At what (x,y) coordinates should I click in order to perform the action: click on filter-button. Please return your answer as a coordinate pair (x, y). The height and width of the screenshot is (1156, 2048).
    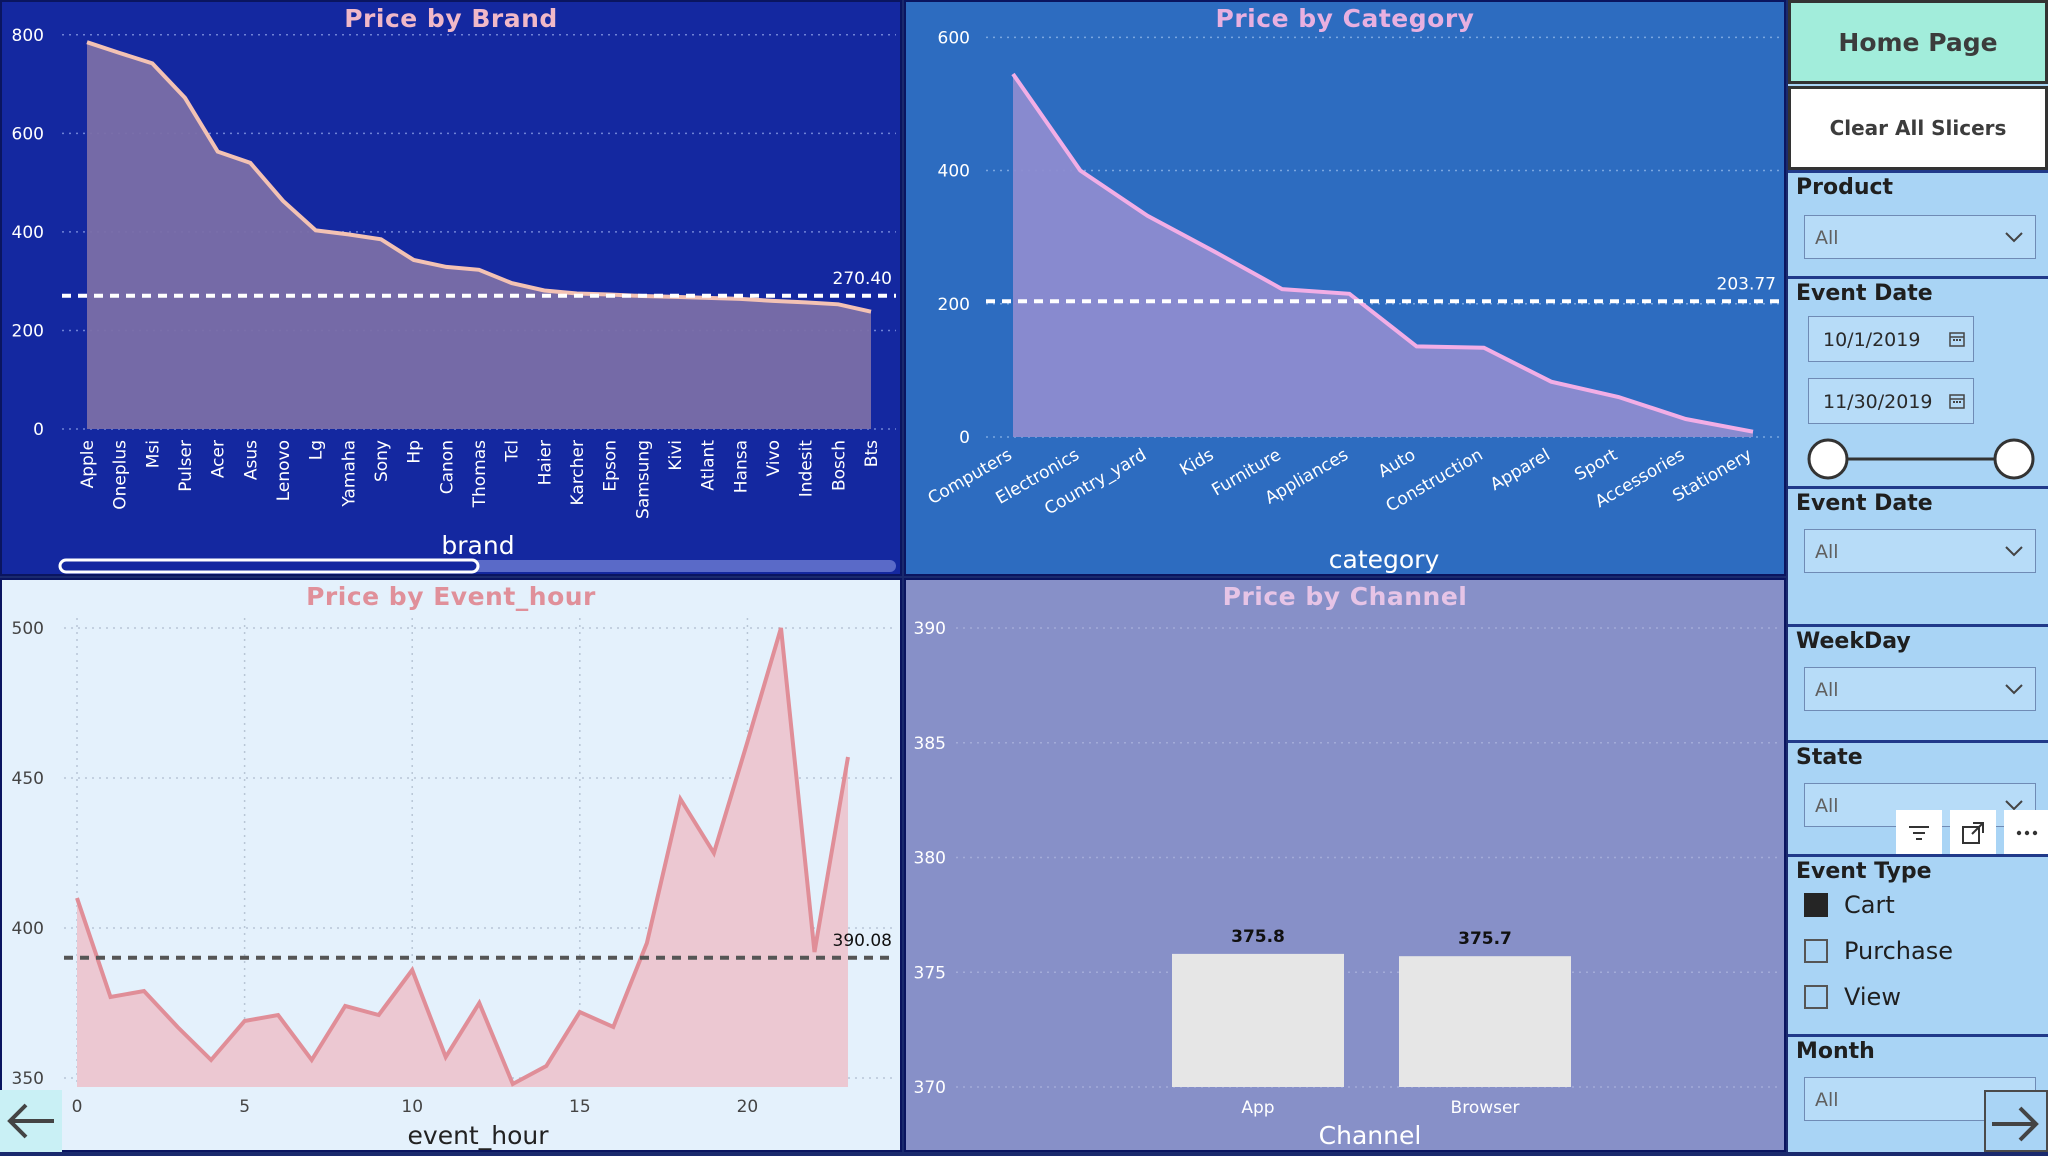
    Looking at the image, I should click on (1919, 833).